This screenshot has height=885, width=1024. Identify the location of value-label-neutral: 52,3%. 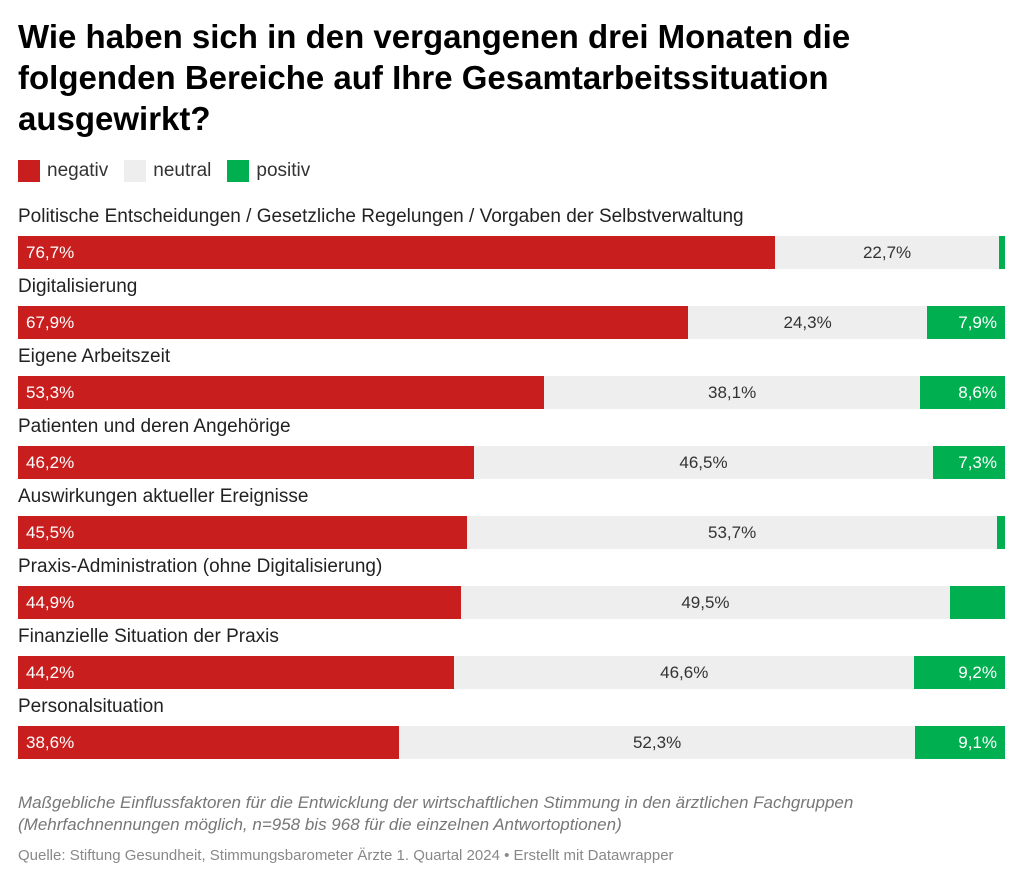
(657, 742).